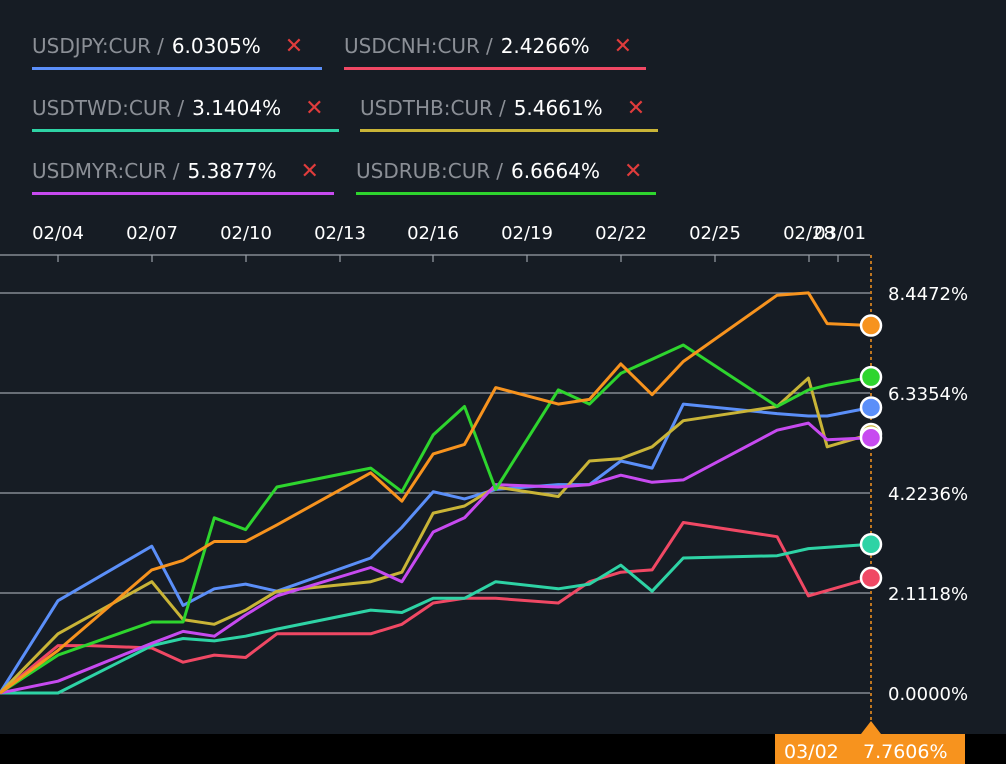 This screenshot has width=1006, height=764. Describe the element at coordinates (99, 171) in the screenshot. I see `legend-symbol: USDMYR:CUR` at that location.